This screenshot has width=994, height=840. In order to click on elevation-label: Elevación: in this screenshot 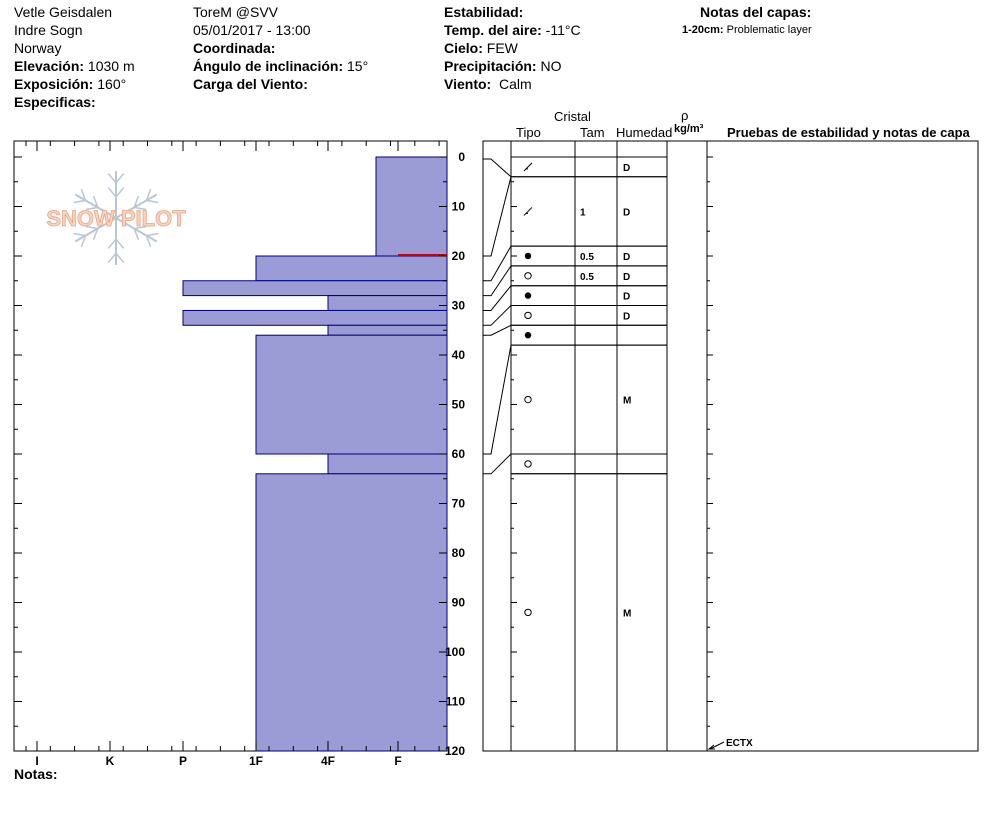, I will do `click(49, 66)`.